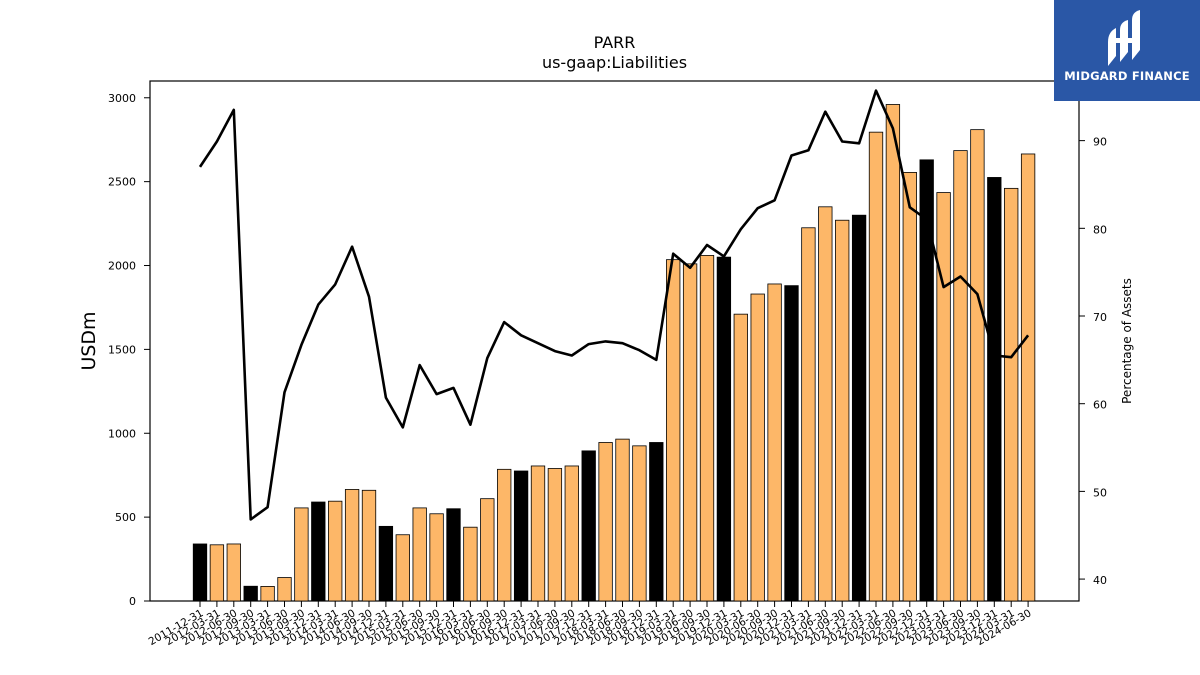 The width and height of the screenshot is (1200, 675). I want to click on logo-text: MIDGARD FINANCE, so click(1127, 76).